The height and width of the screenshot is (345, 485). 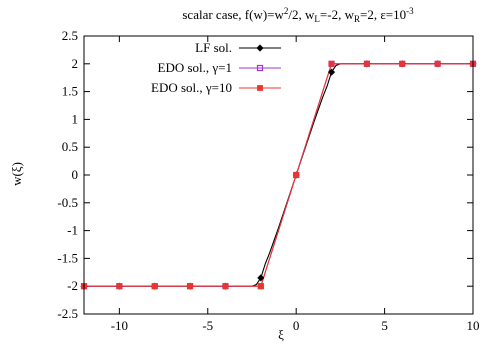 I want to click on y-tick-label: 2.5, so click(x=70, y=35).